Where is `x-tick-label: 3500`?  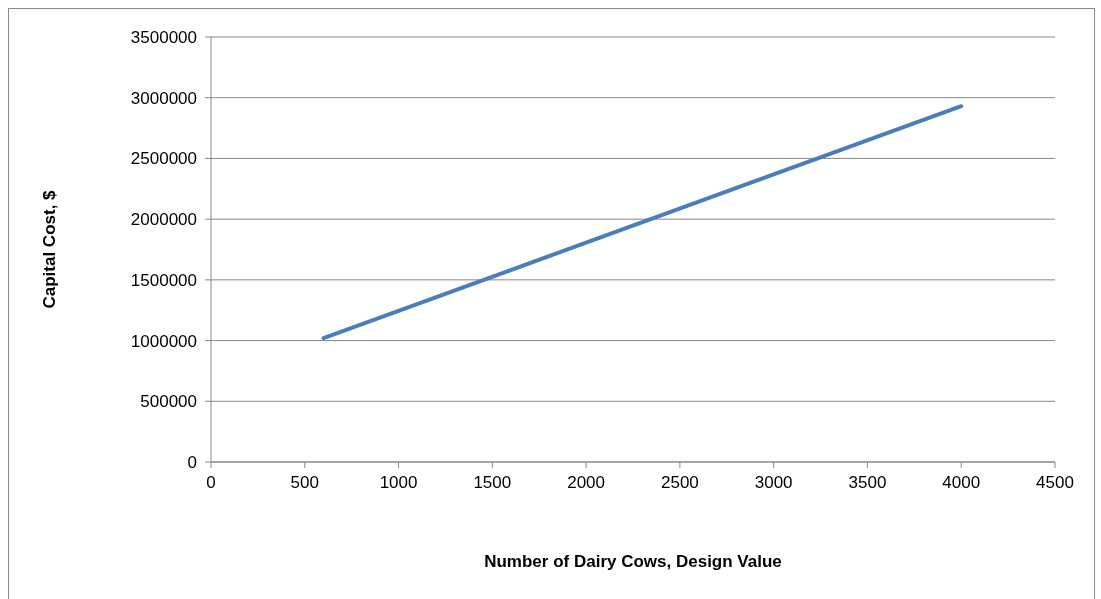 x-tick-label: 3500 is located at coordinates (867, 483).